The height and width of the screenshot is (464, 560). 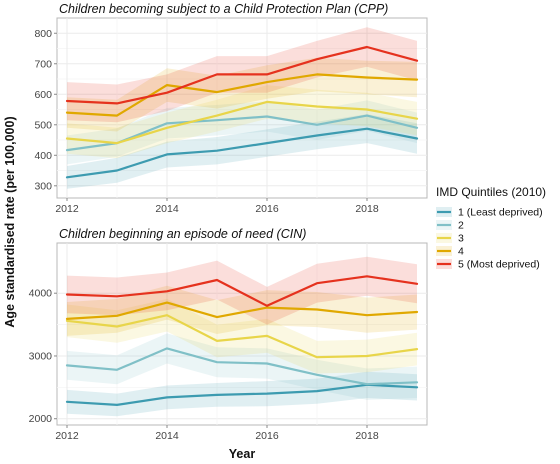 I want to click on legend-label: 5 (Most deprived), so click(x=499, y=265).